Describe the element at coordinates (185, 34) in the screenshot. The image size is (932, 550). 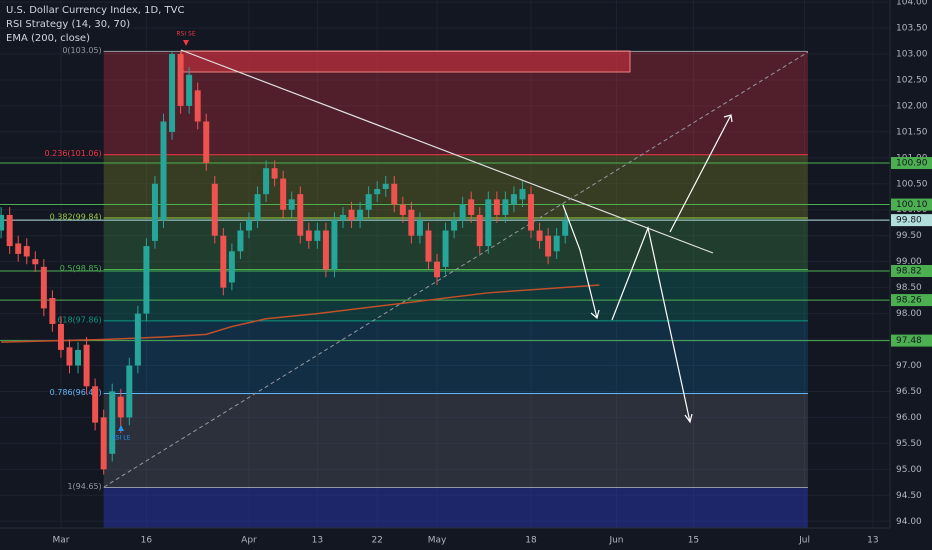
I see `signal-label: RSI SE` at that location.